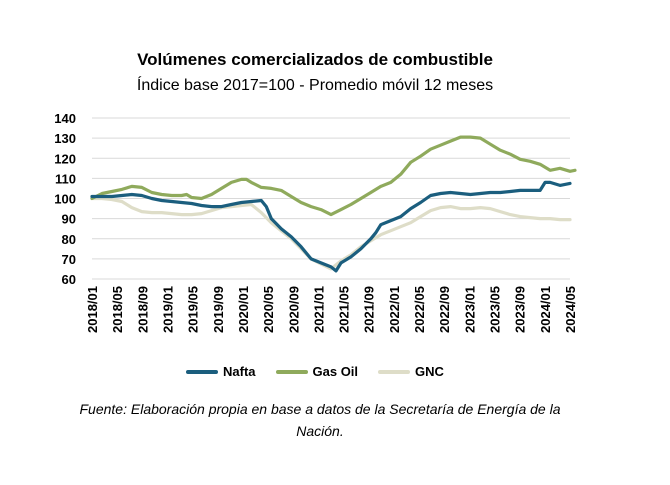 Image resolution: width=670 pixels, height=485 pixels. I want to click on x-tick-label: 2019/05, so click(193, 309).